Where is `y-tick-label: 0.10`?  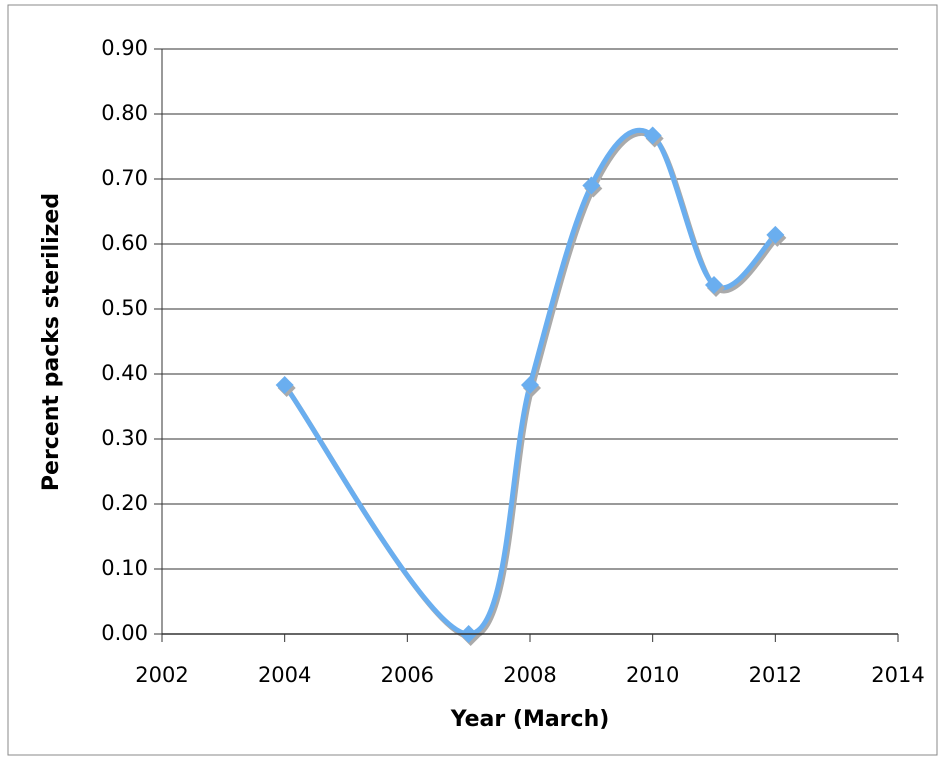 y-tick-label: 0.10 is located at coordinates (124, 568).